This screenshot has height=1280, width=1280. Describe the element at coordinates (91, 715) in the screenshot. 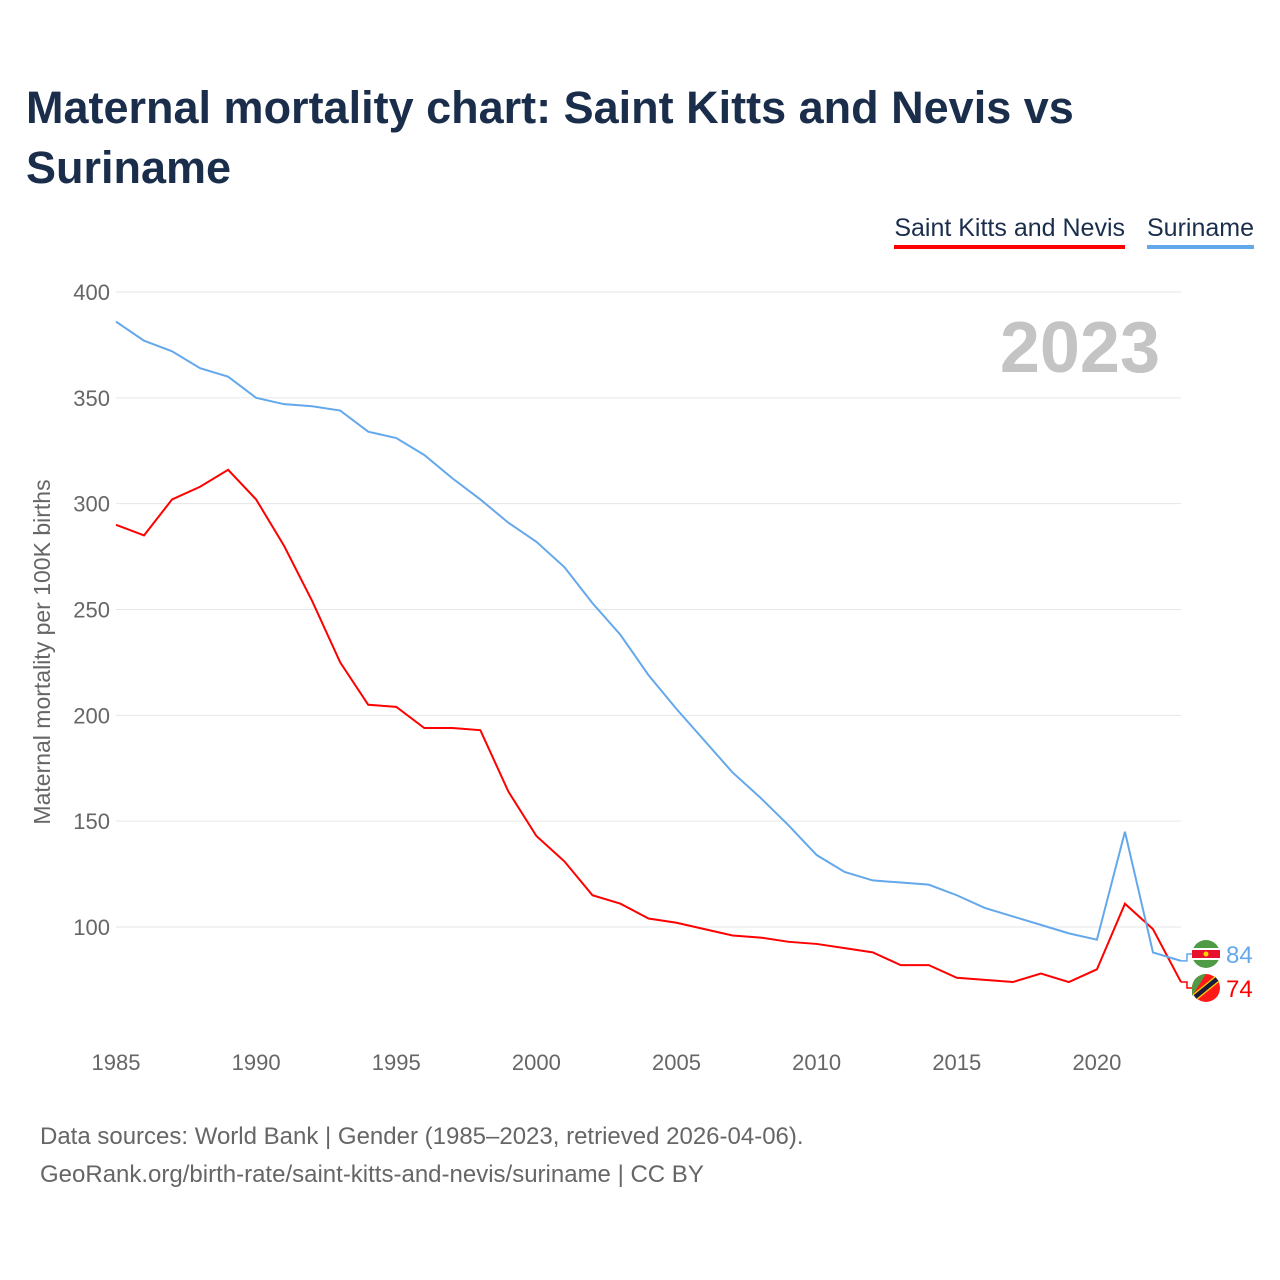

I see `y-tick-label: 200` at that location.